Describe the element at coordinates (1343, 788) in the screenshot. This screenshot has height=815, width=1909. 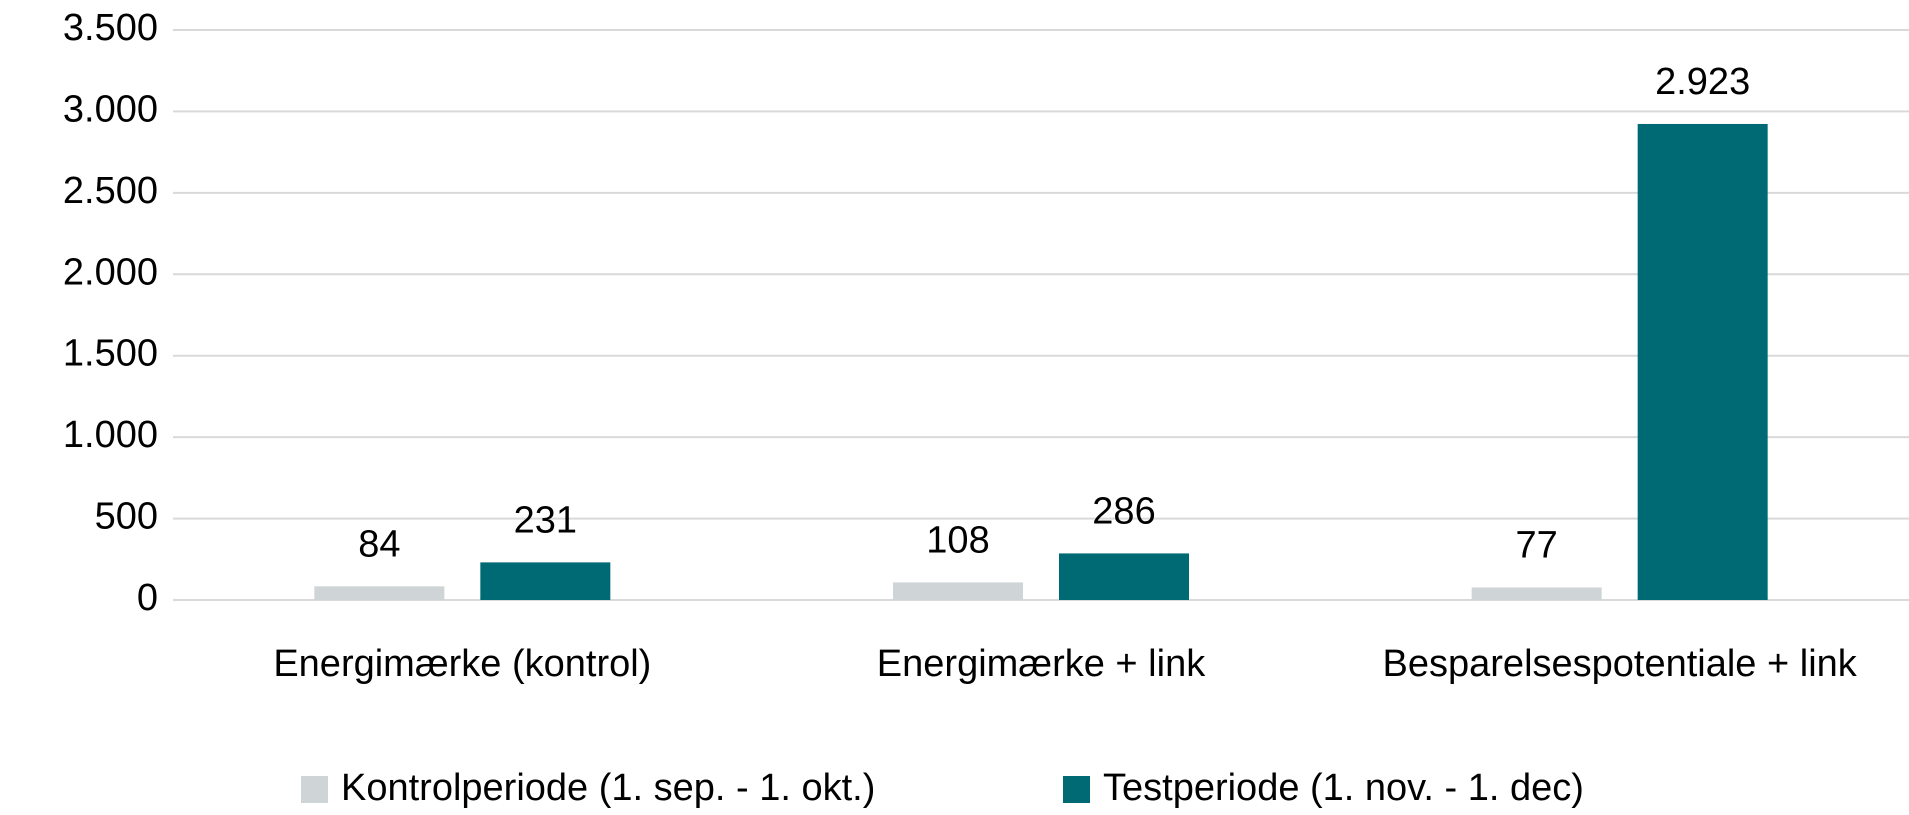
I see `legend-label: Testperiode (1. nov. - 1. dec)` at that location.